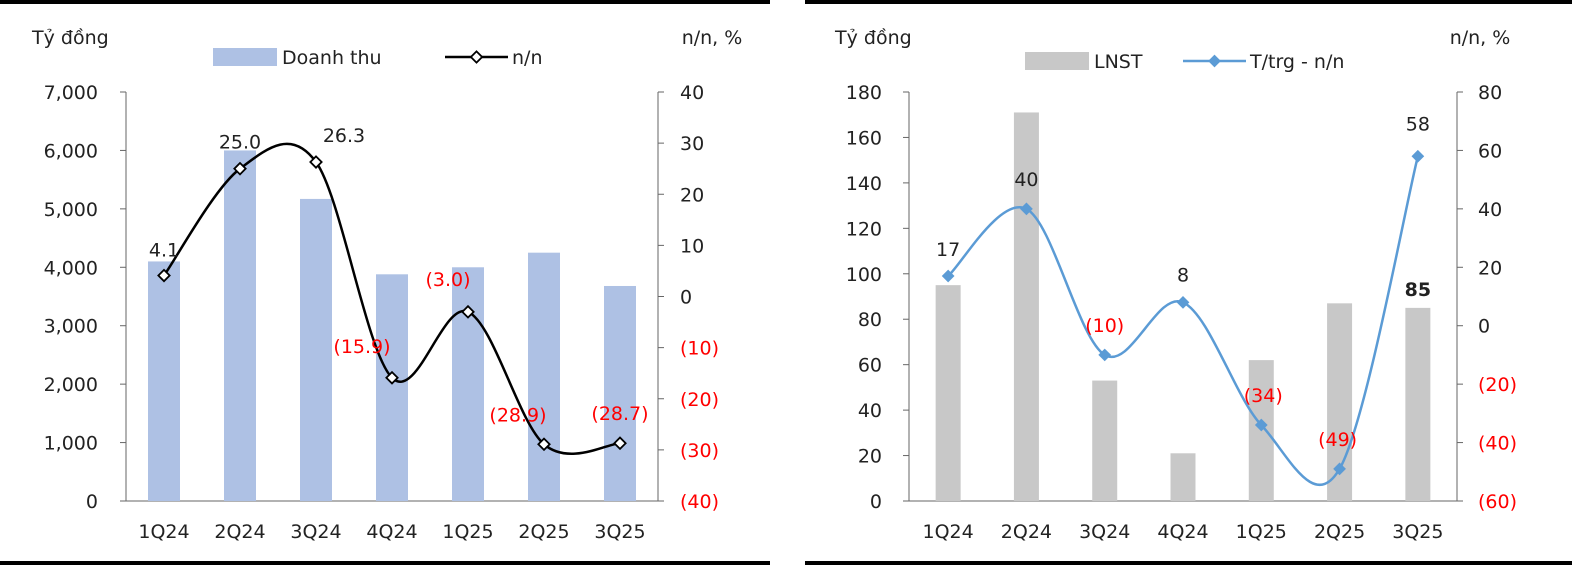 The height and width of the screenshot is (571, 1572). I want to click on chart1-legend-line-marker, so click(476, 57).